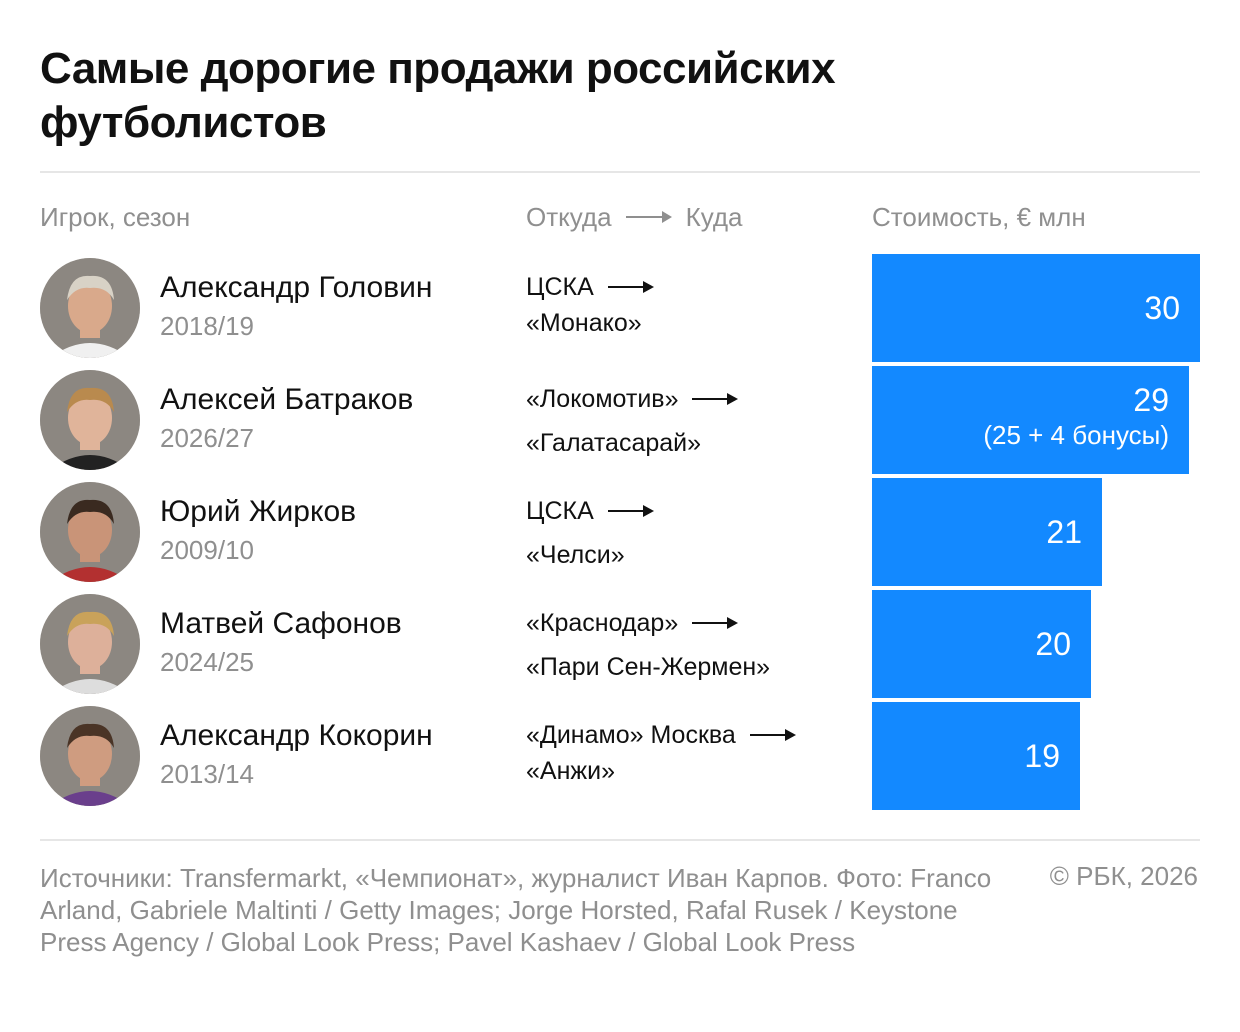 The height and width of the screenshot is (1032, 1240). Describe the element at coordinates (1064, 532) in the screenshot. I see `bar-value-label: 21` at that location.